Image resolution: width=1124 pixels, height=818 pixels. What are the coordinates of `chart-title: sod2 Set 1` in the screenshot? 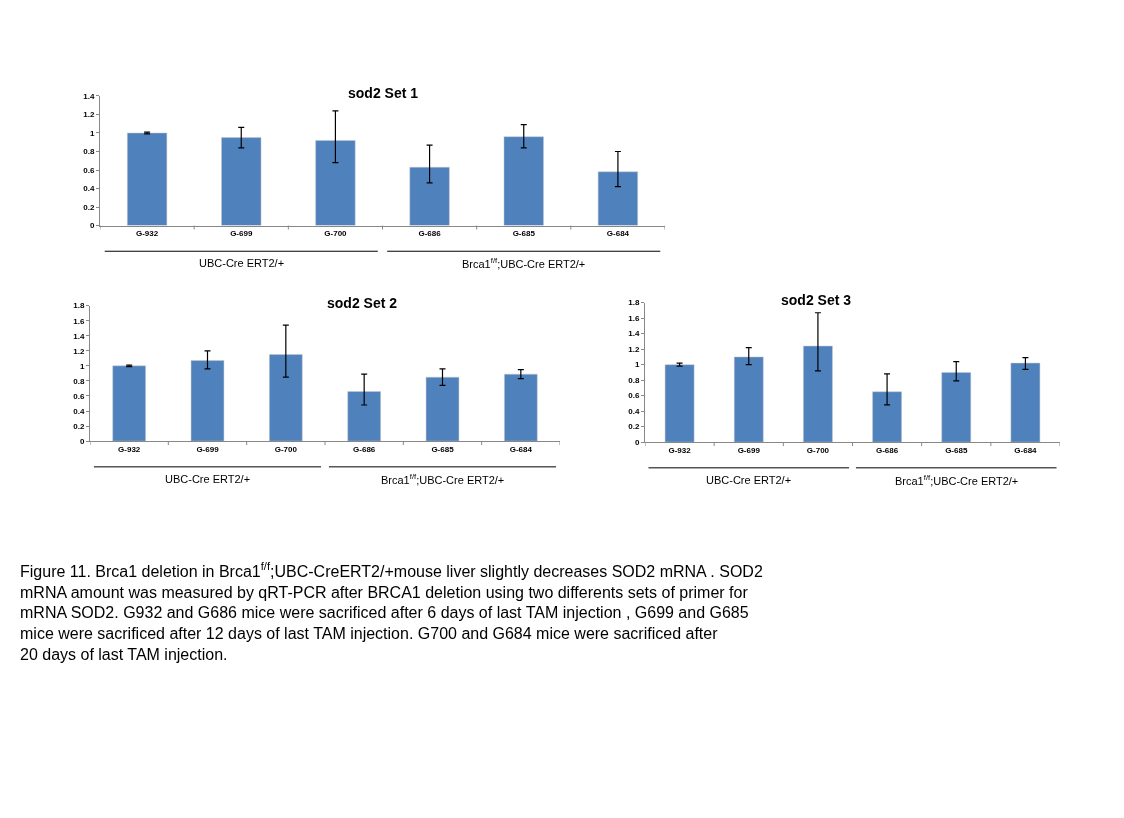 It's located at (383, 93).